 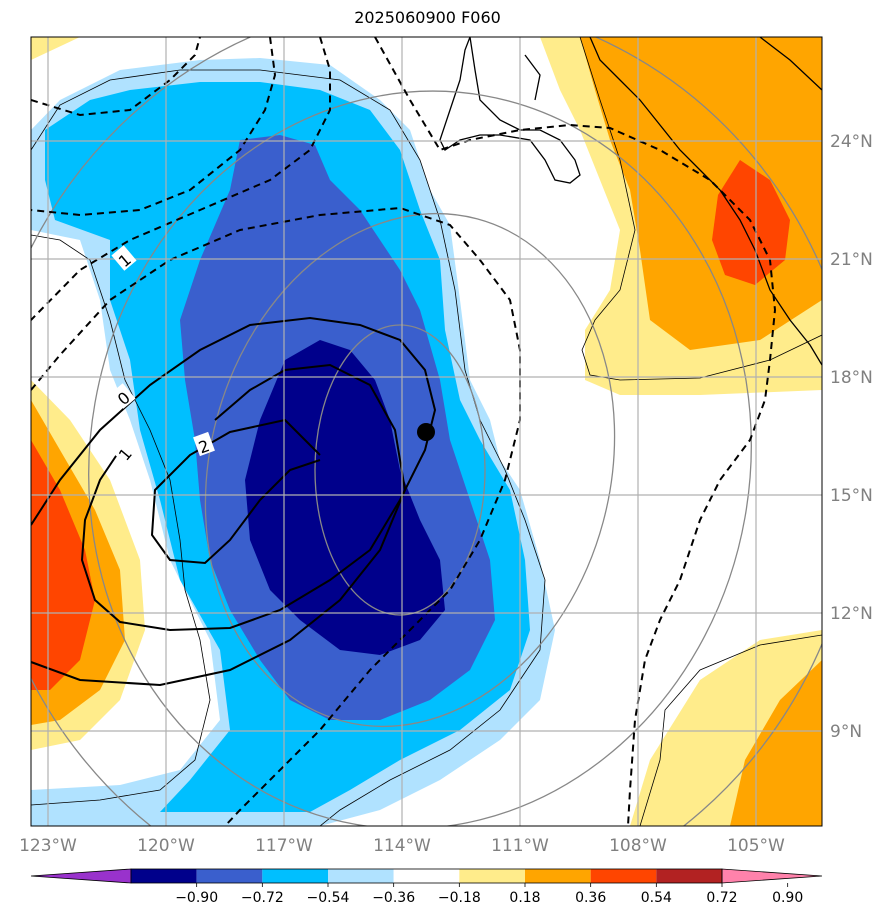 I want to click on colorbar-tick-label: −0.18, so click(x=459, y=898).